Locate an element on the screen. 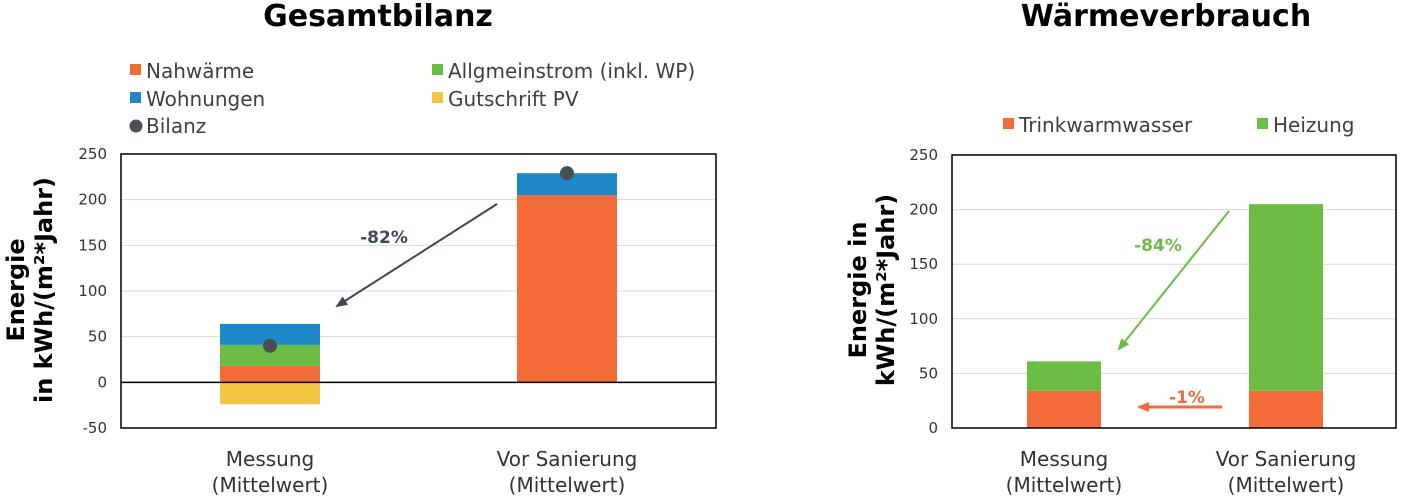 The width and height of the screenshot is (1402, 504). legend-swatch-gutschrift-pv is located at coordinates (437, 97).